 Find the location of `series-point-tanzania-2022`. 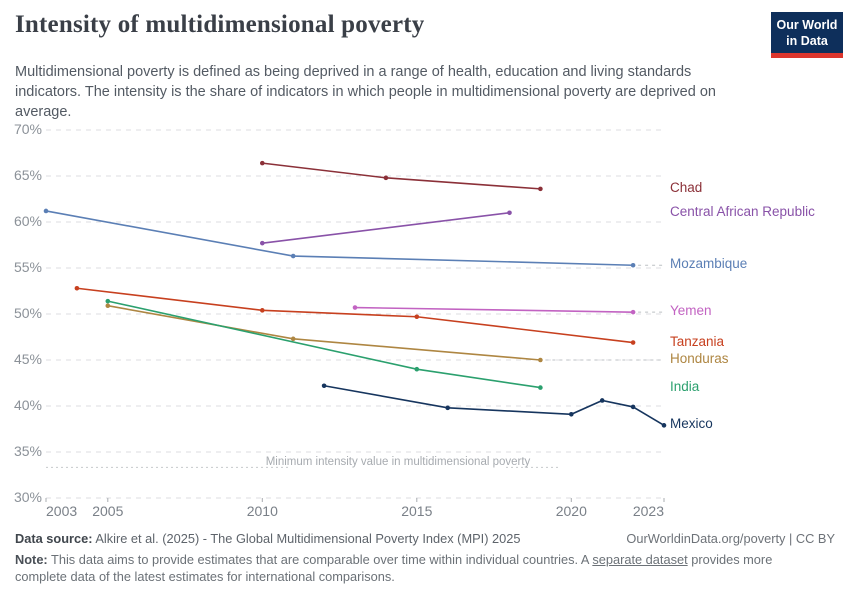

series-point-tanzania-2022 is located at coordinates (633, 342).